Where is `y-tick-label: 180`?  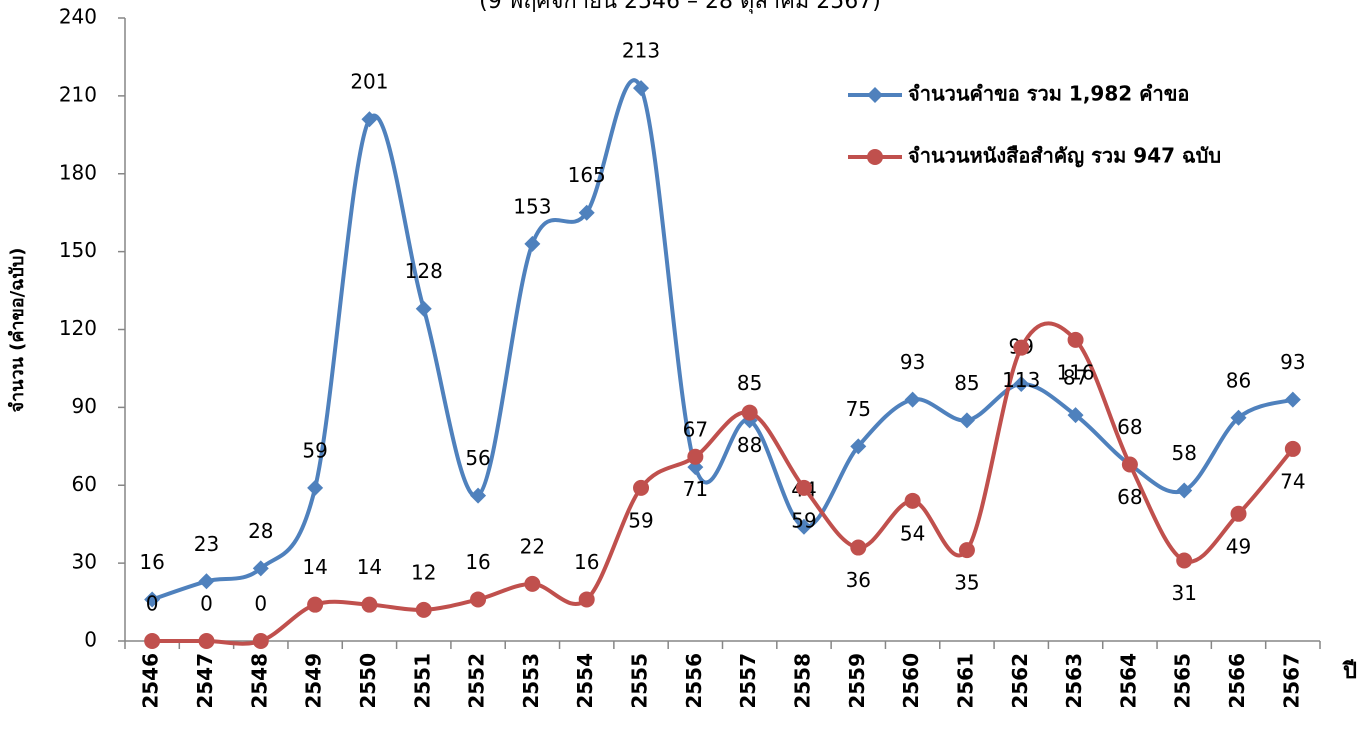 y-tick-label: 180 is located at coordinates (78, 172).